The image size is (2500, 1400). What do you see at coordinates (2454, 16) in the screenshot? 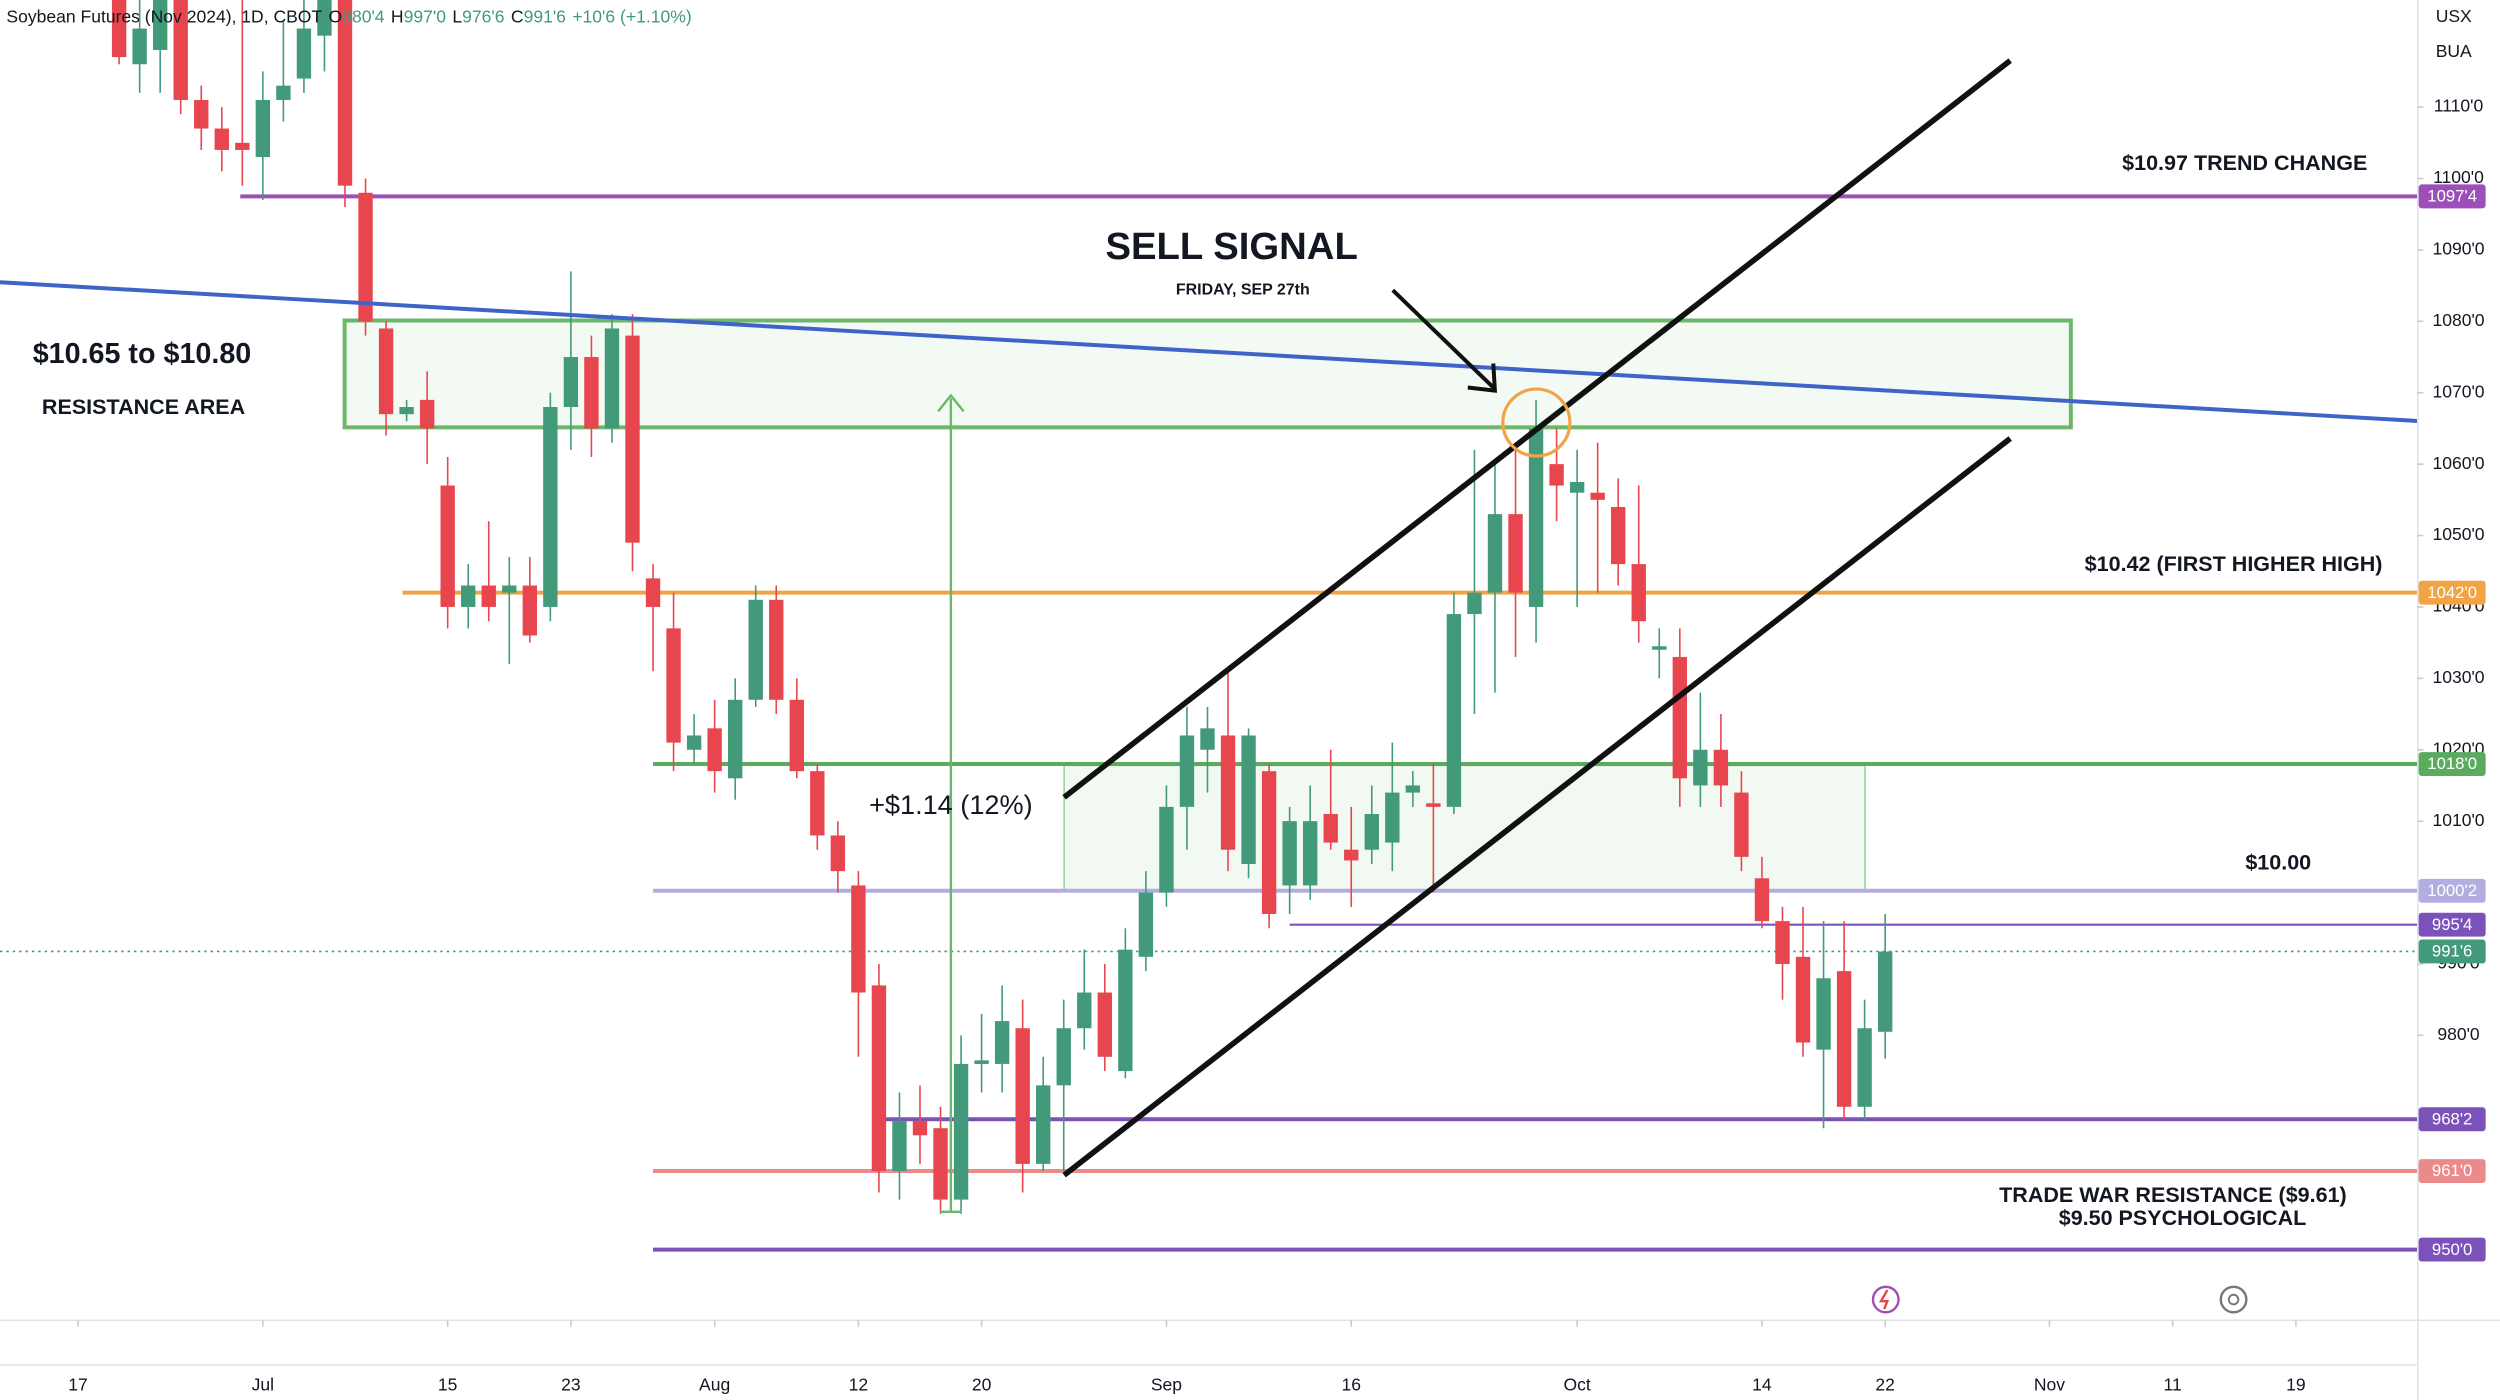
I see `corner-label: USX` at bounding box center [2454, 16].